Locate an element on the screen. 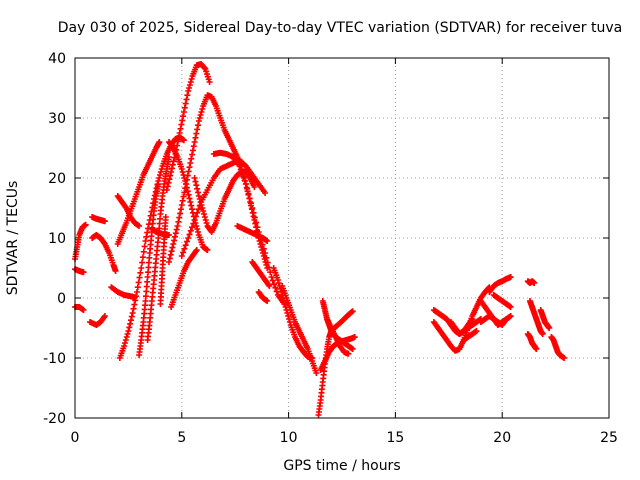  series-arc-j is located at coordinates (128, 211).